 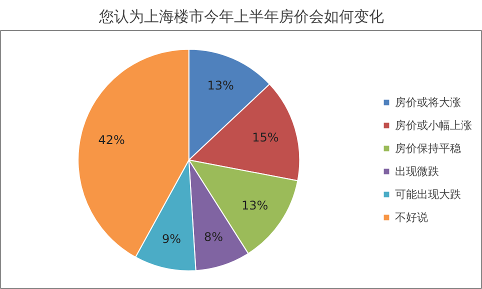 What do you see at coordinates (428, 102) in the screenshot?
I see `legend-label: 房价或将大涨` at bounding box center [428, 102].